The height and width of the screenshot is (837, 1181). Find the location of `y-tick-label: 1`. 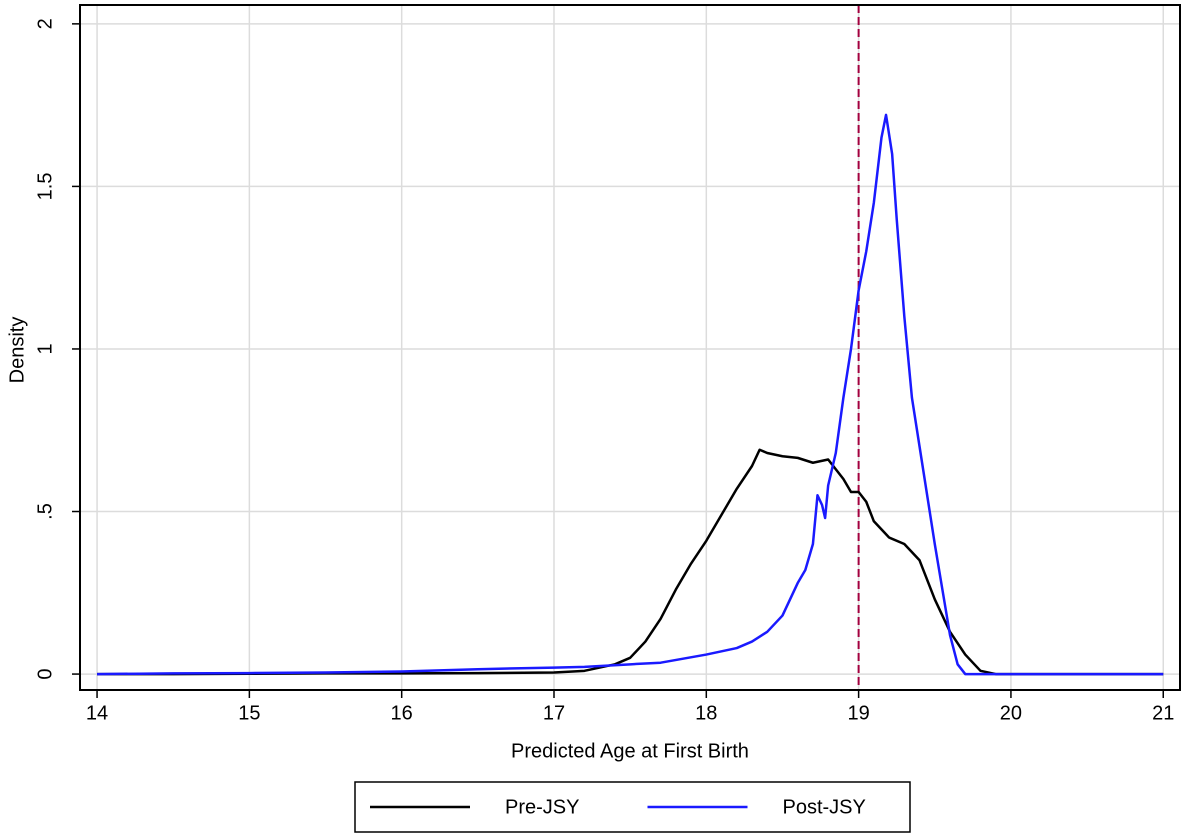

y-tick-label: 1 is located at coordinates (45, 348).